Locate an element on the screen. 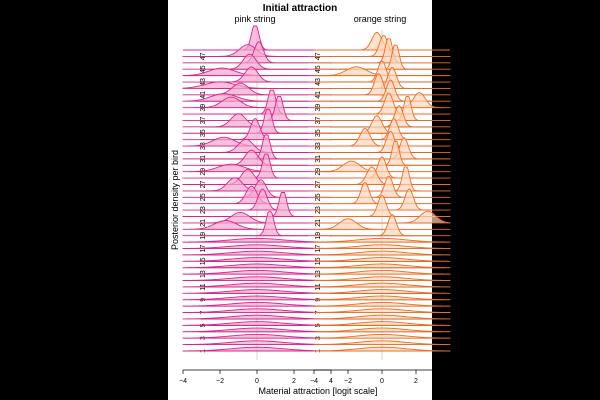 The image size is (600, 400). panel-title-pink: pink string is located at coordinates (254, 19).